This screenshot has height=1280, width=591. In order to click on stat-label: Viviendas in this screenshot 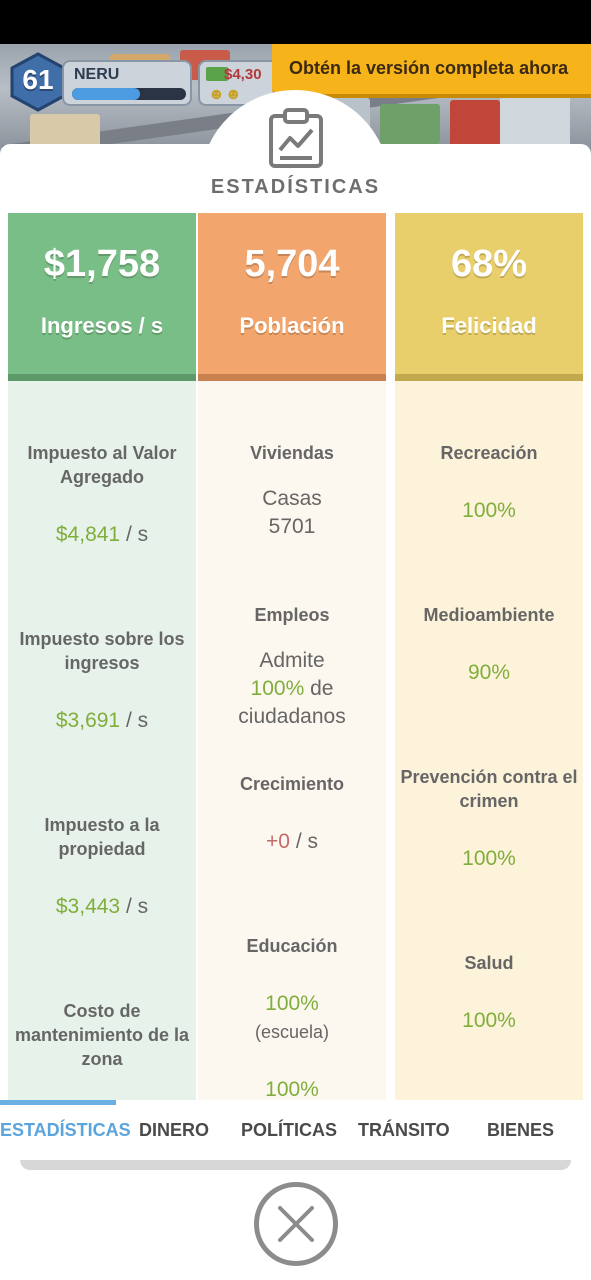, I will do `click(292, 453)`.